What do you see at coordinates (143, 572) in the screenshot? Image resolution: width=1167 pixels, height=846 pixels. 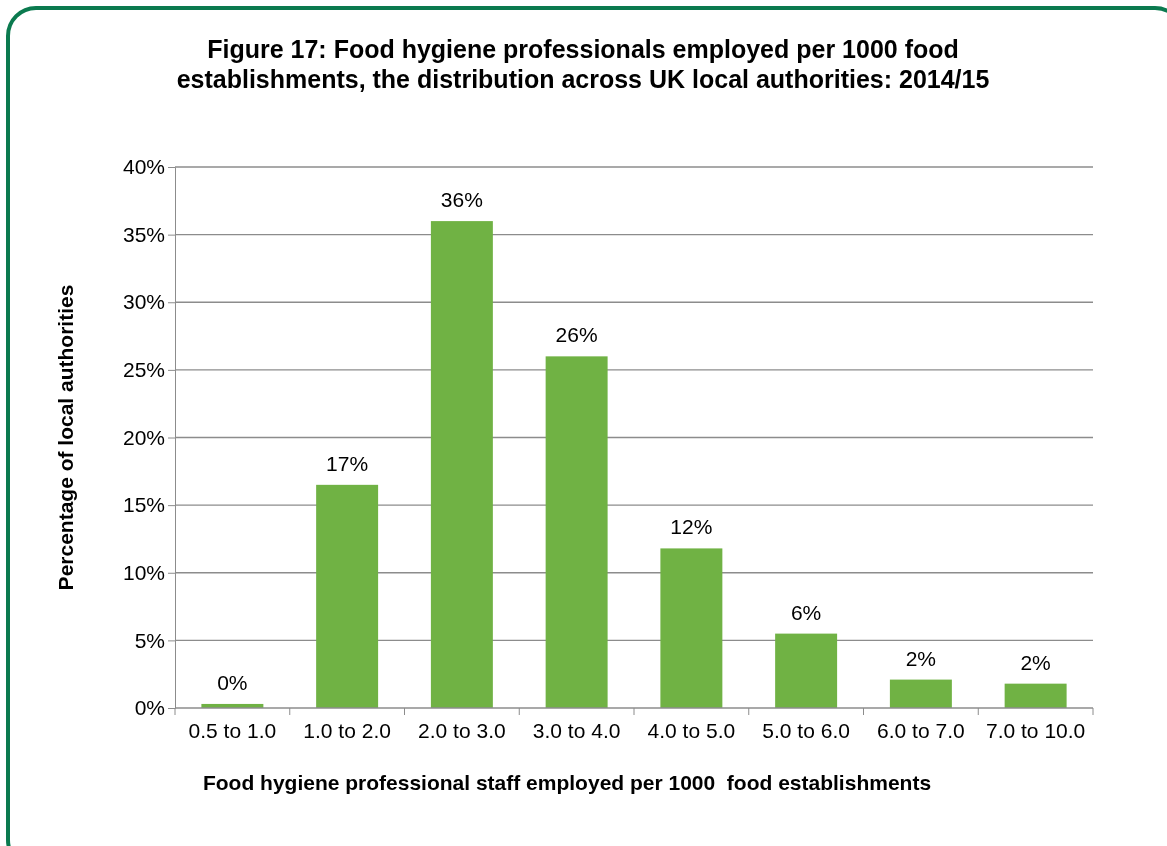 I see `y-tick-label: 10%` at bounding box center [143, 572].